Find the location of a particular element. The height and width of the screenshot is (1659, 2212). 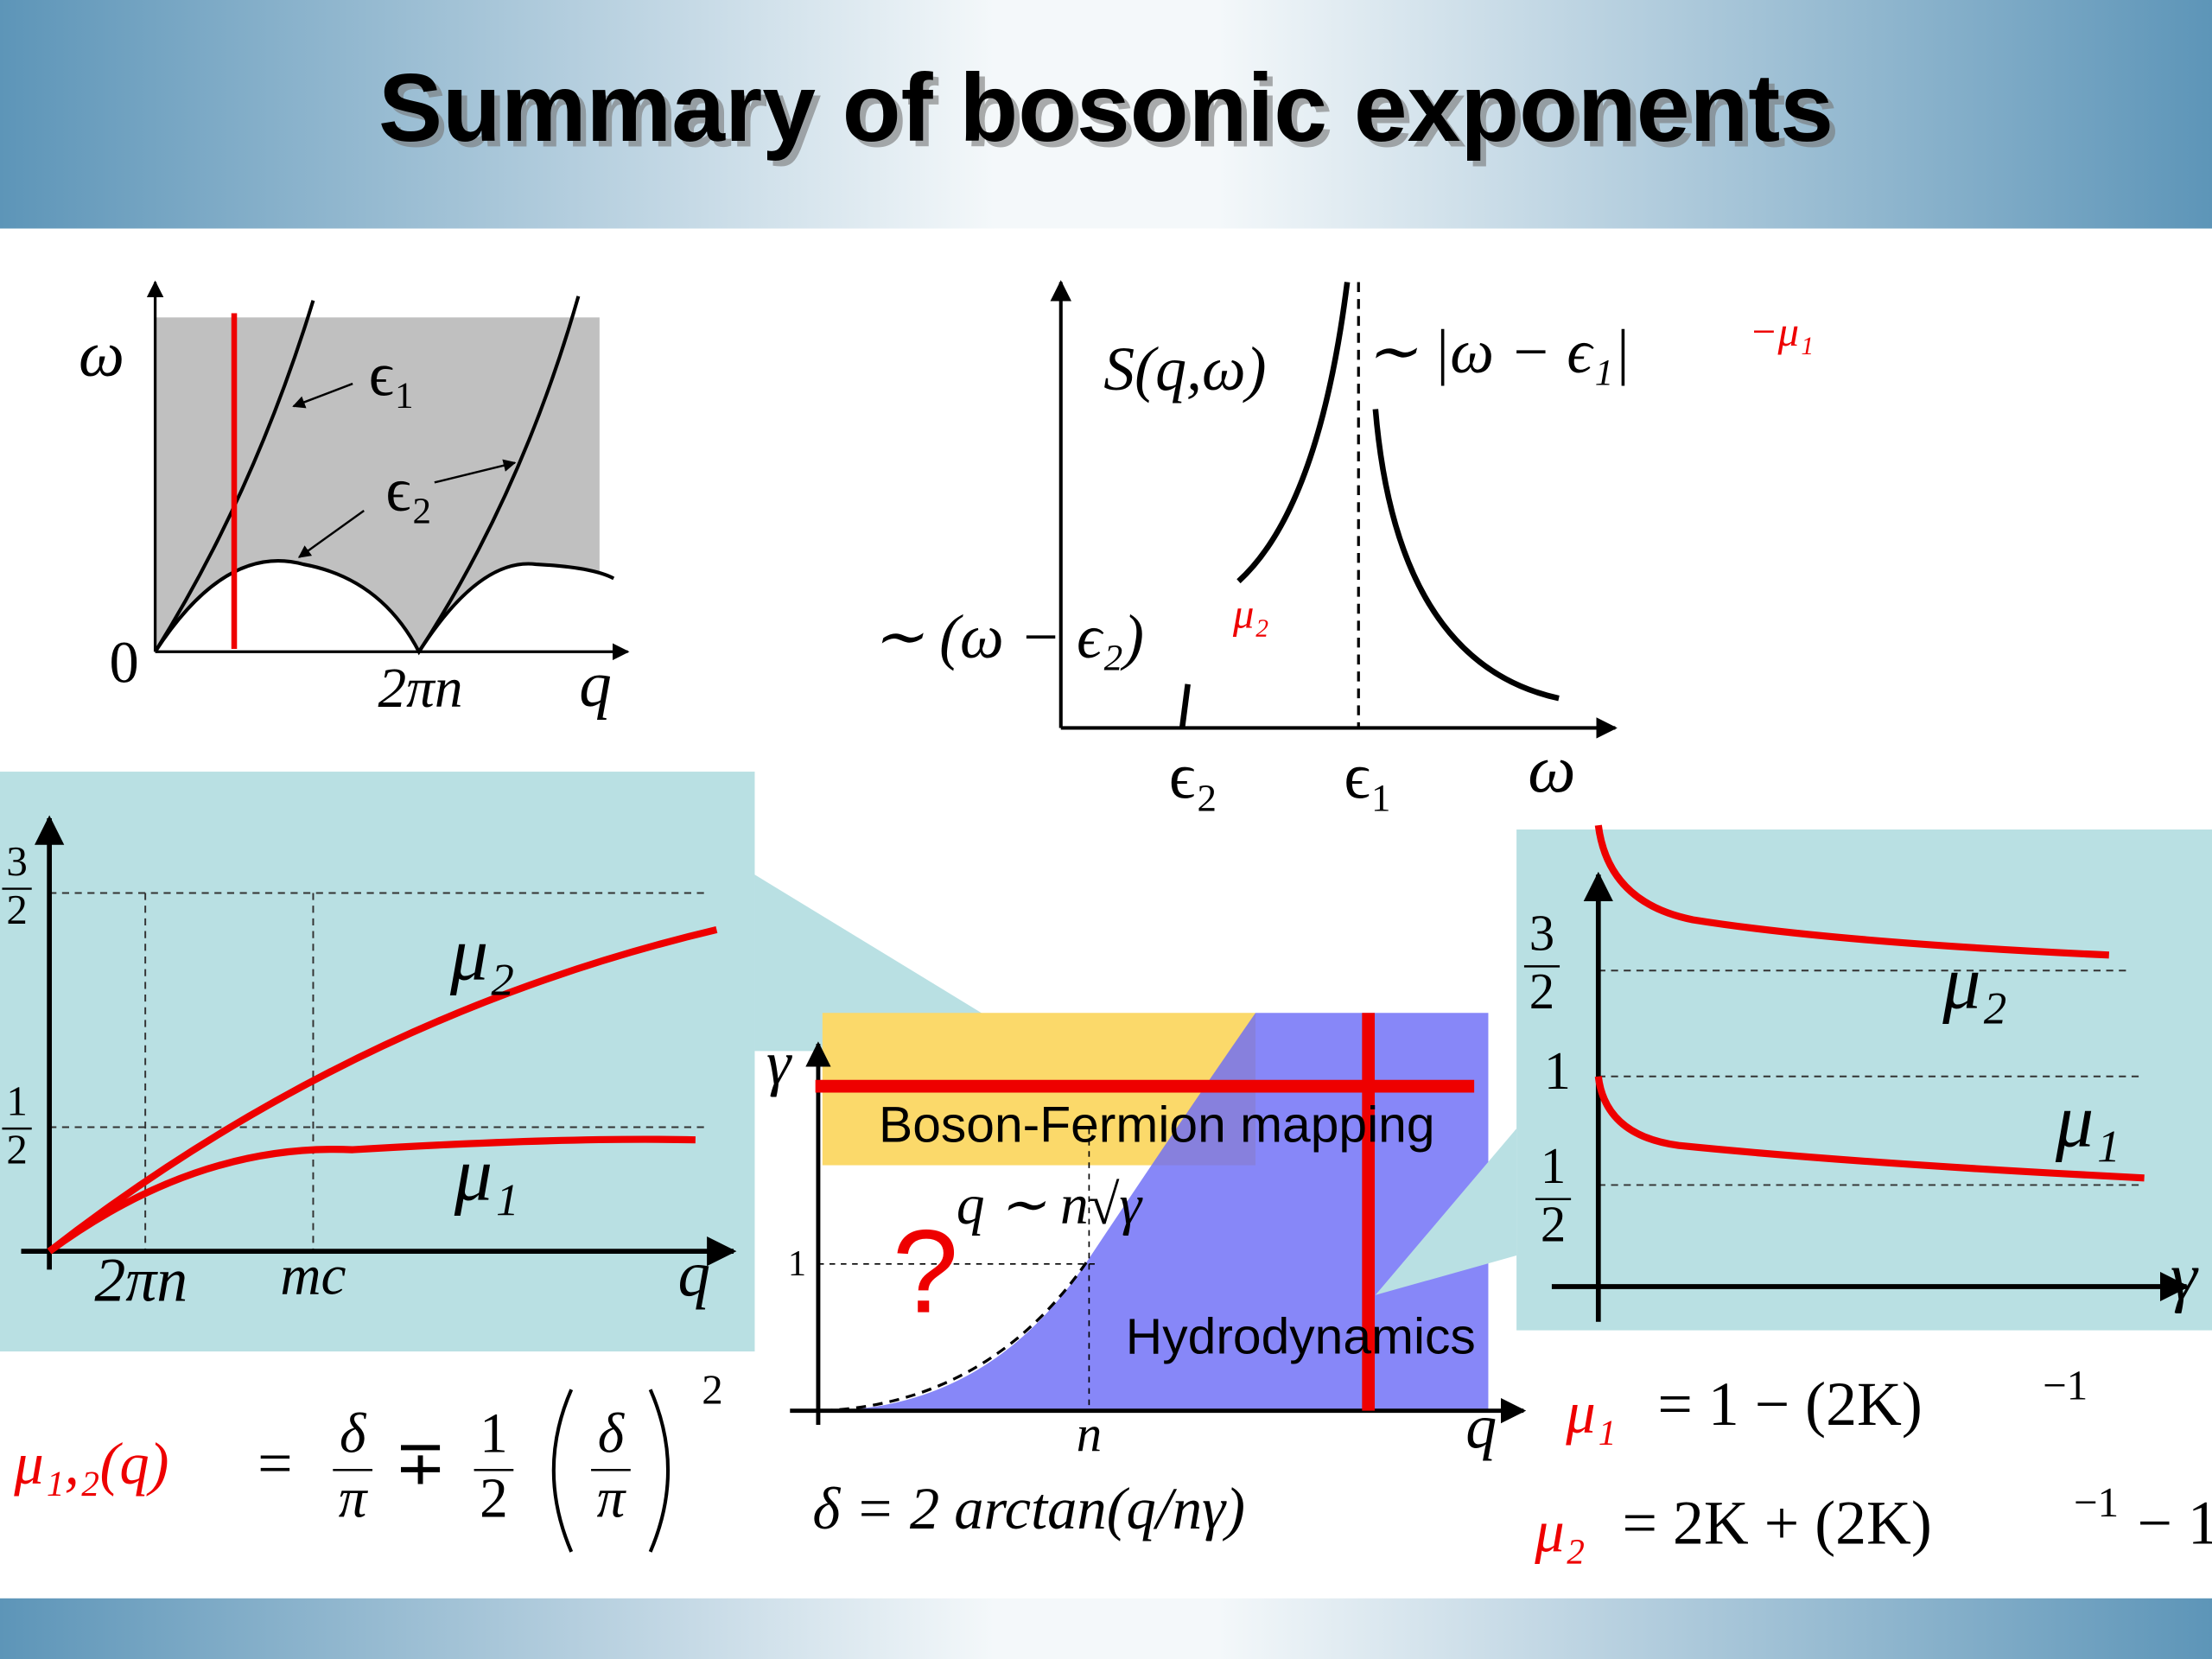

asymptotic-law: ∼ (ω − ϵ₂) is located at coordinates (1008, 636).